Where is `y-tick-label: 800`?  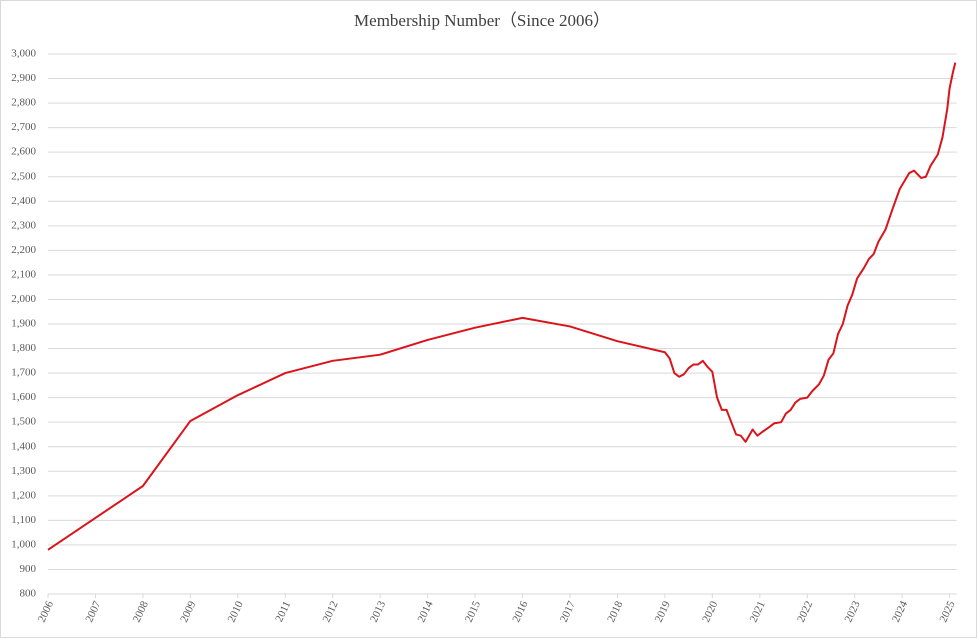
y-tick-label: 800 is located at coordinates (28, 594).